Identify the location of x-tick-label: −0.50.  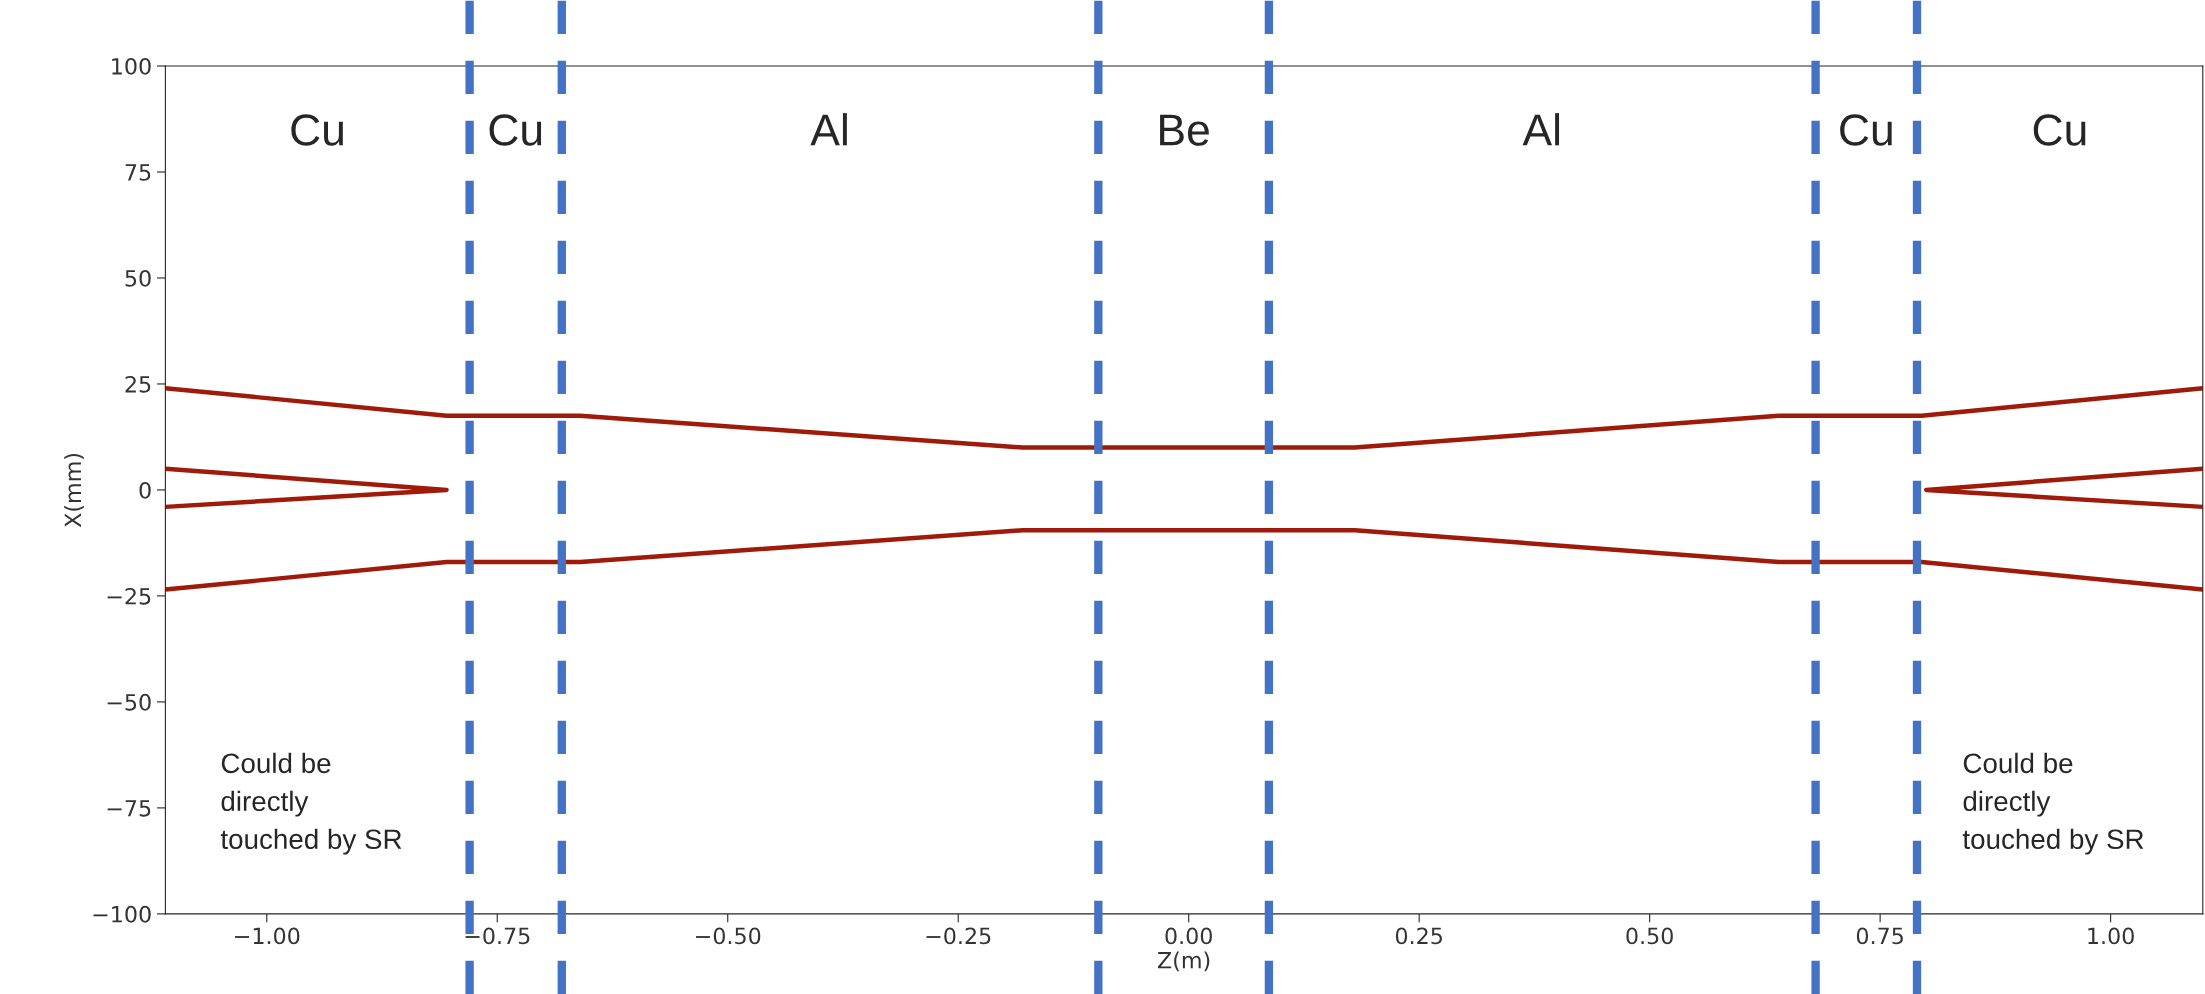
(728, 936).